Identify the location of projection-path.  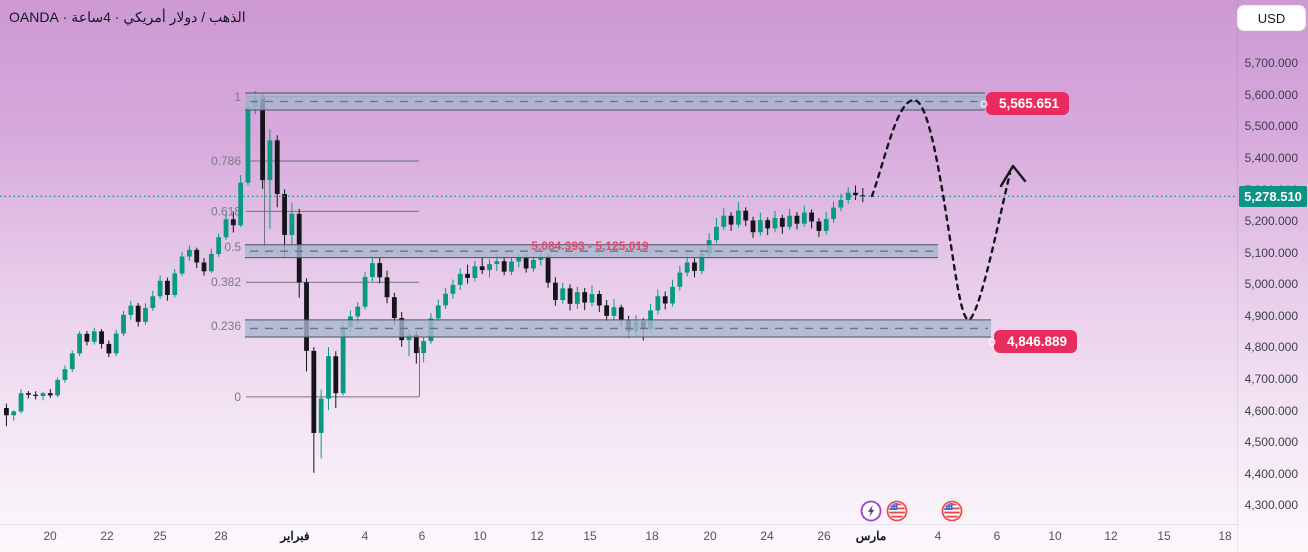
(941, 209).